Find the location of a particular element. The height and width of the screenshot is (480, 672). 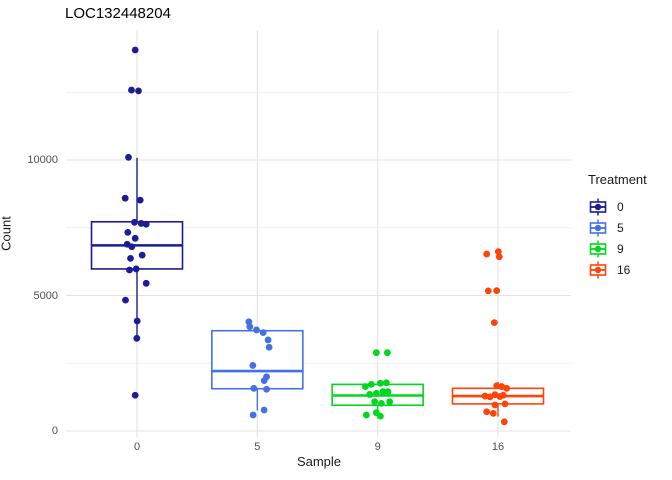

legend-item-label: 16 is located at coordinates (624, 269).